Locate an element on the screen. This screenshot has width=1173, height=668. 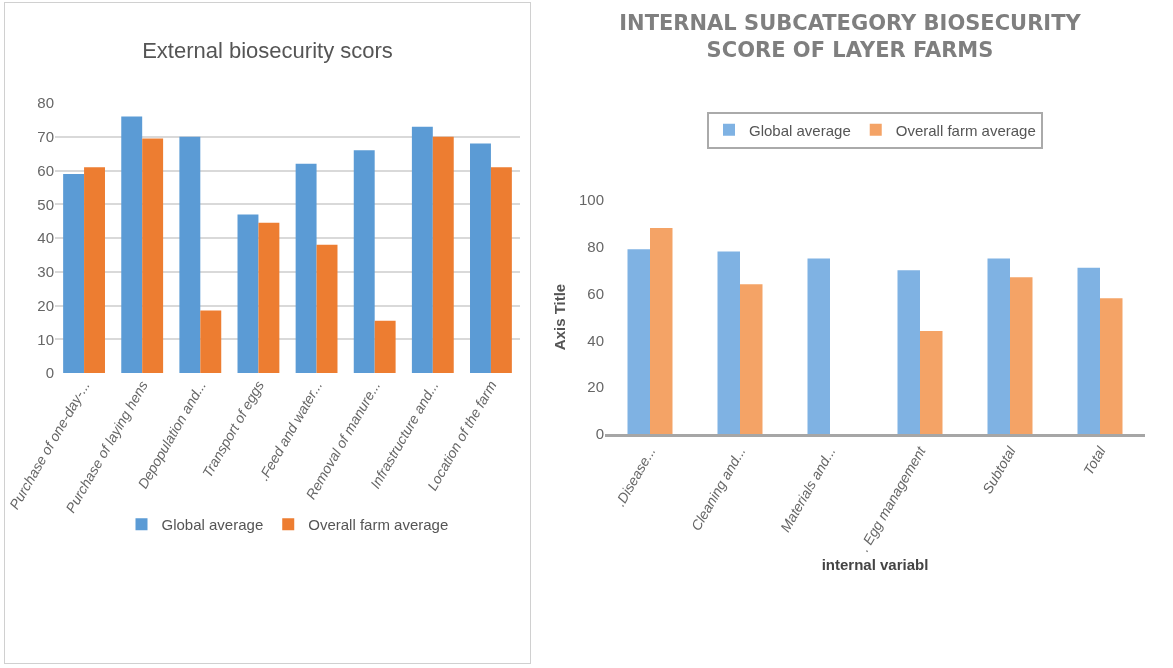
y-tick-label: 50 is located at coordinates (45, 204).